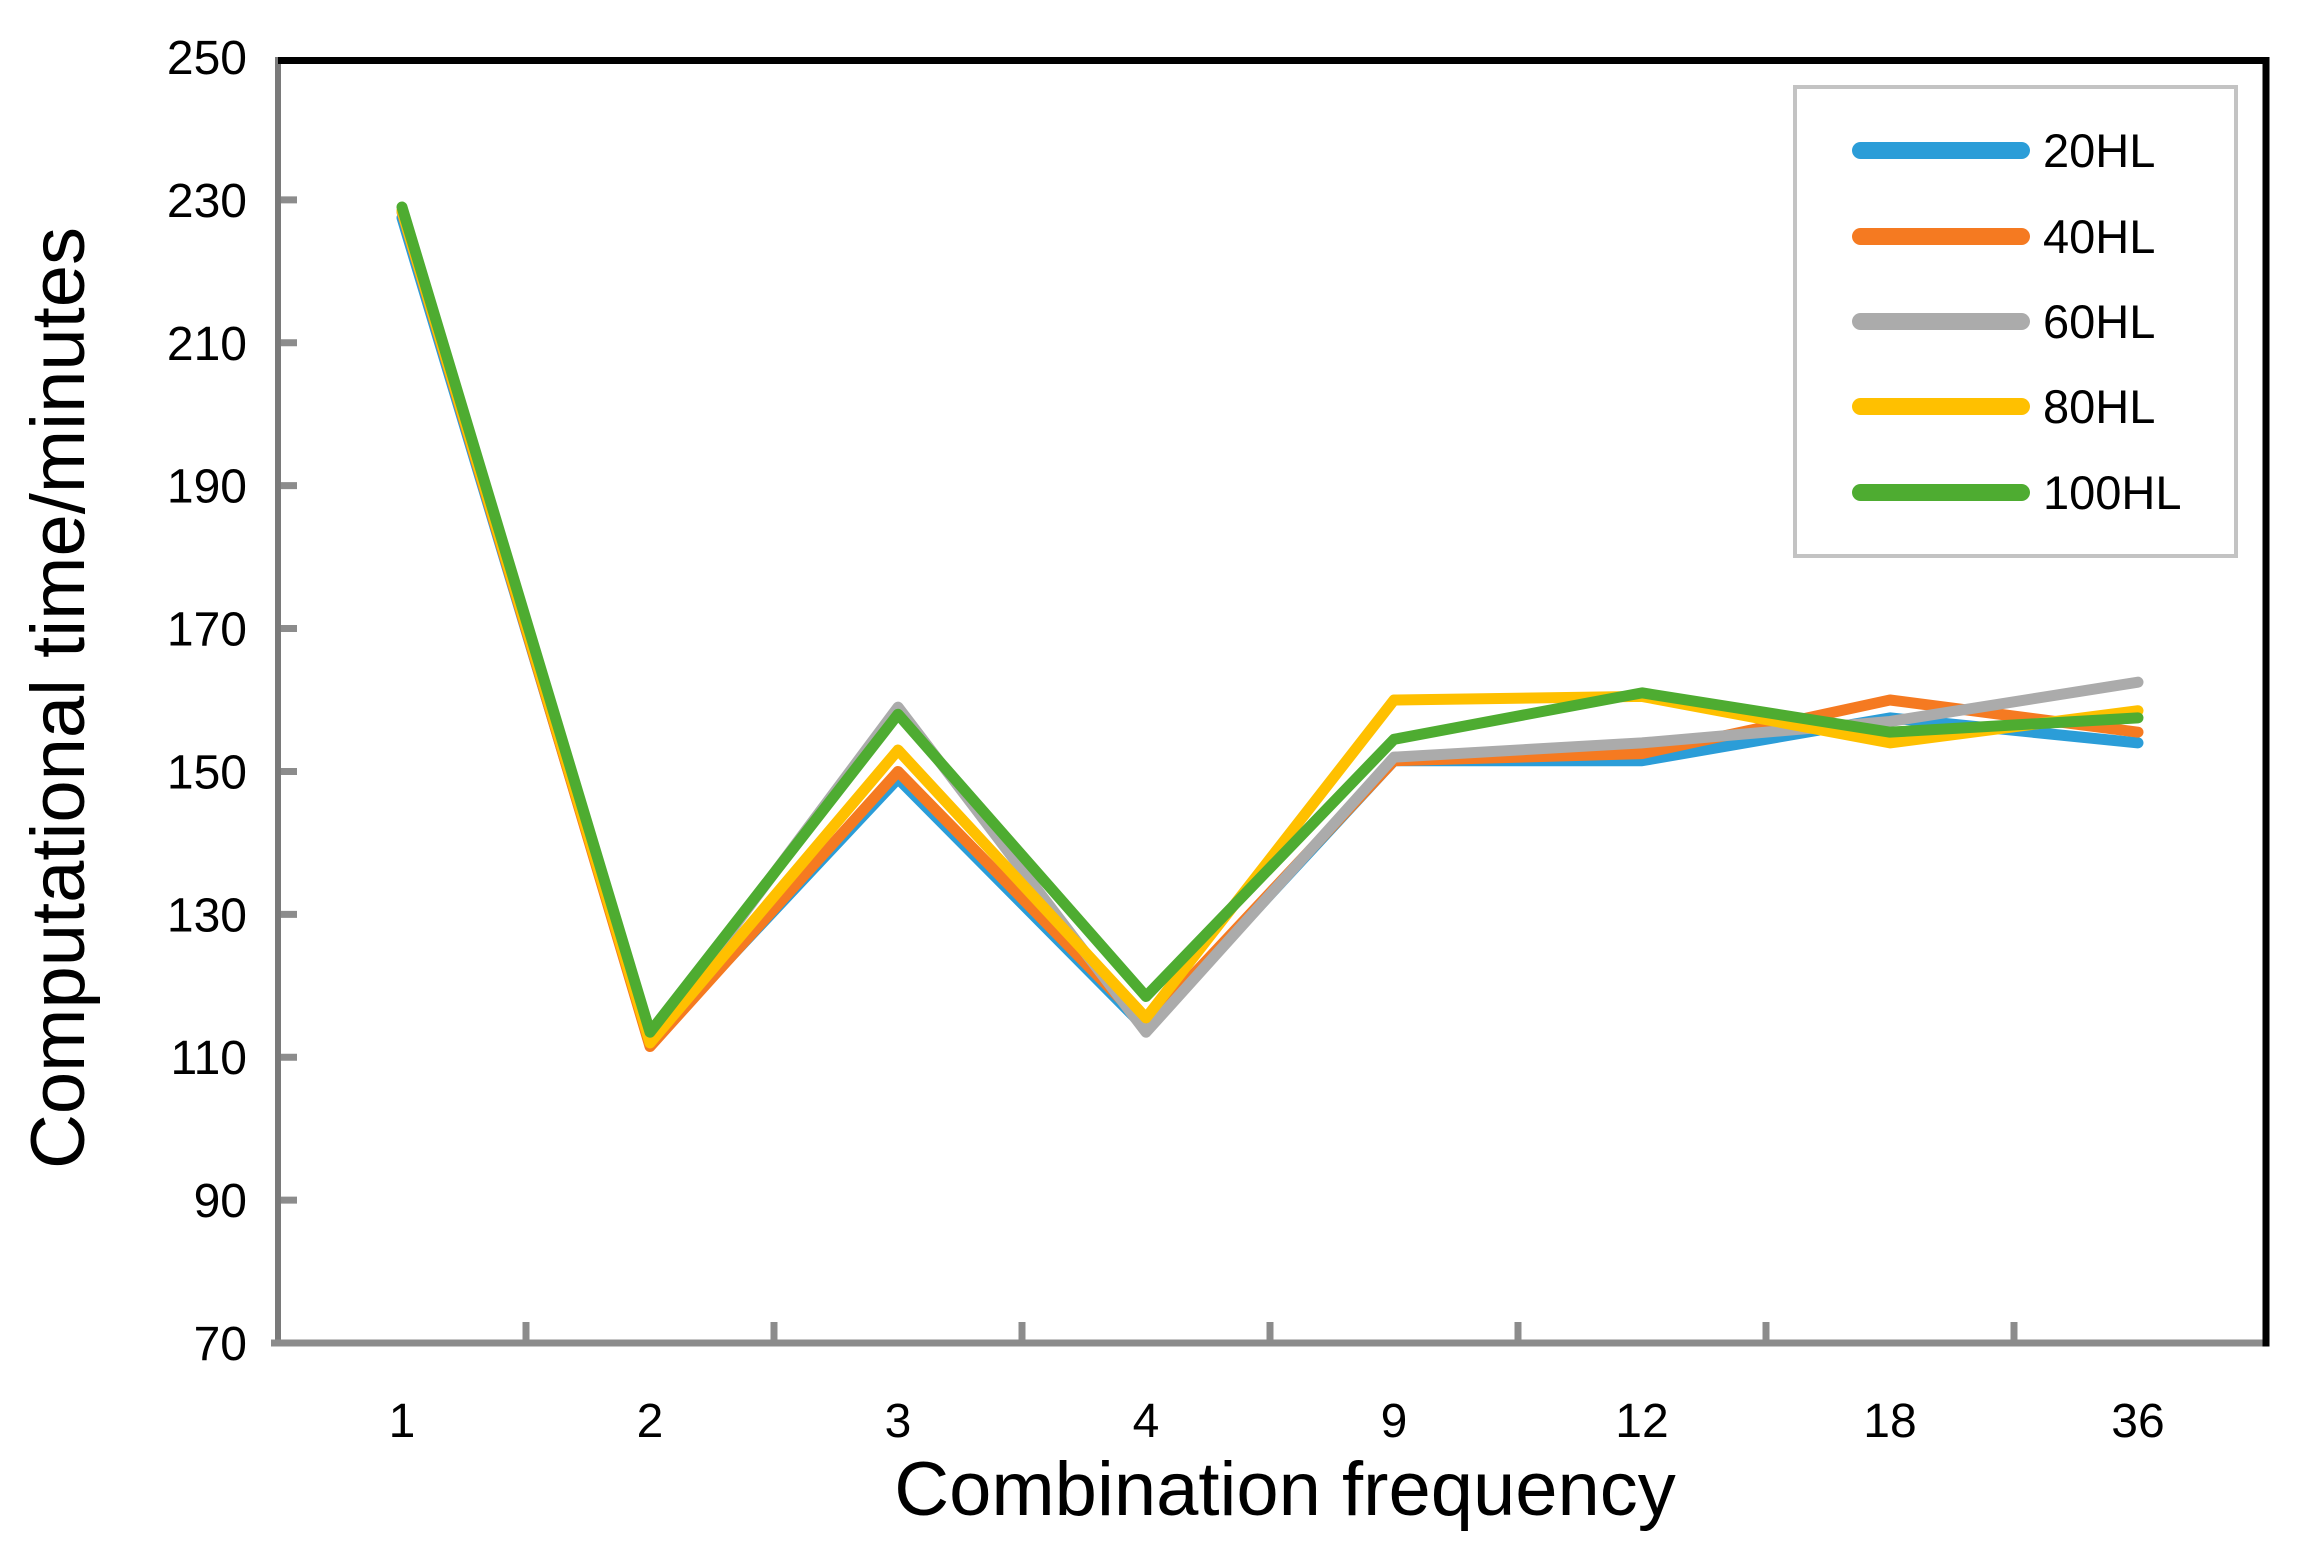 This screenshot has height=1561, width=2302. I want to click on legend-label: 100HL, so click(2112, 492).